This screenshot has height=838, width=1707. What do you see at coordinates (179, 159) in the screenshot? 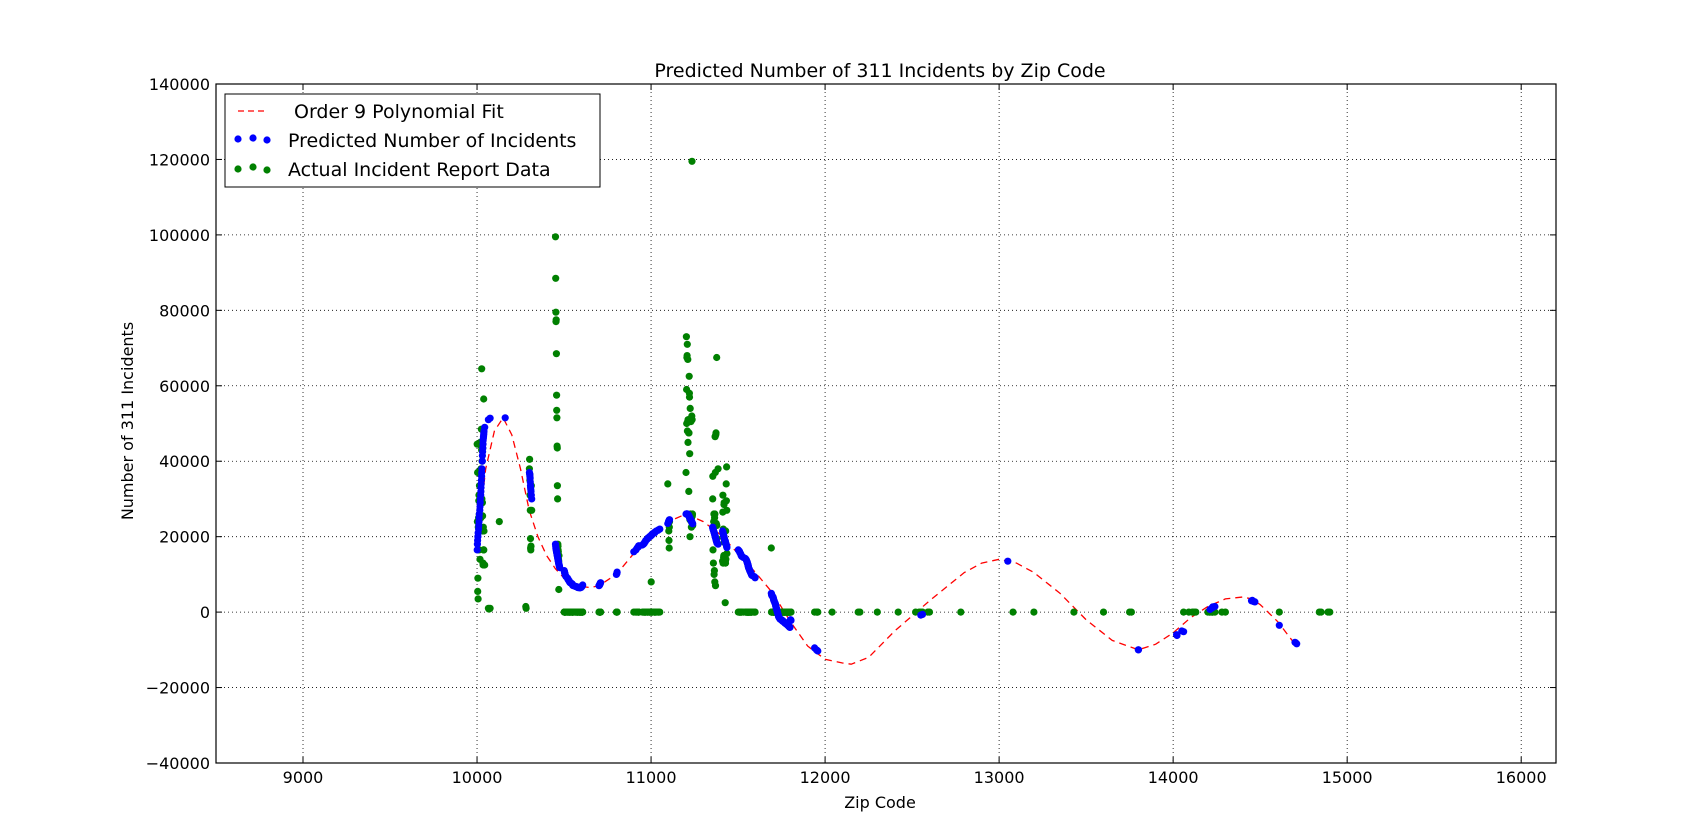
I see `y-tick-label: 120000` at bounding box center [179, 159].